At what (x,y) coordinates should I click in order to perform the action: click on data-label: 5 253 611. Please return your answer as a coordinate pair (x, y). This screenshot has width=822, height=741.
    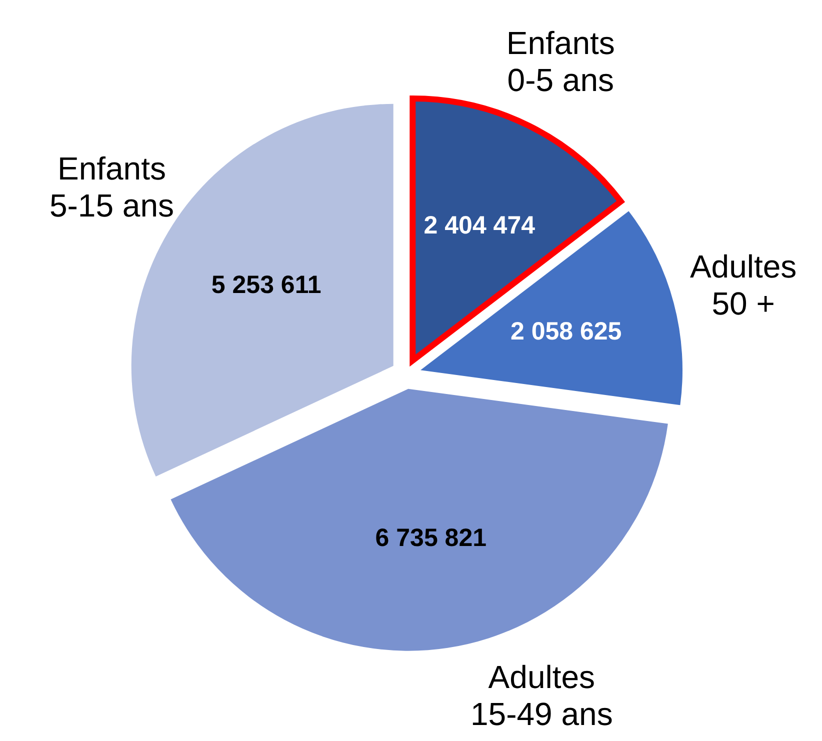
    Looking at the image, I should click on (266, 284).